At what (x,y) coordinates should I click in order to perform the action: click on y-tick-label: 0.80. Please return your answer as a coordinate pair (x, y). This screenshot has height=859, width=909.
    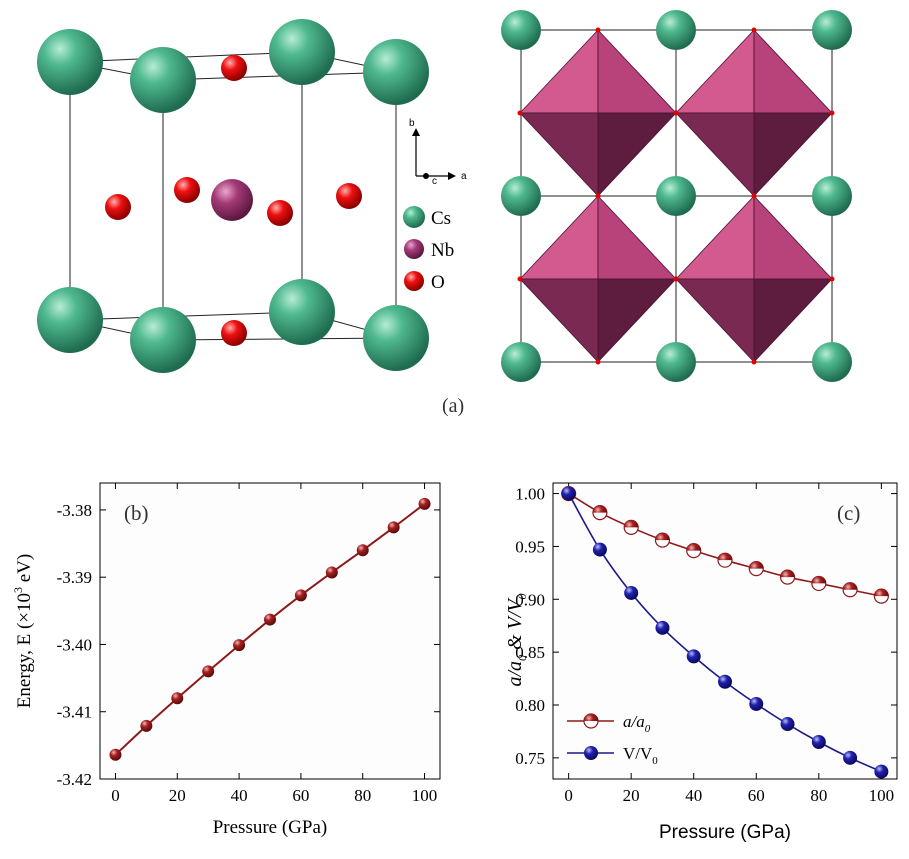
    Looking at the image, I should click on (530, 705).